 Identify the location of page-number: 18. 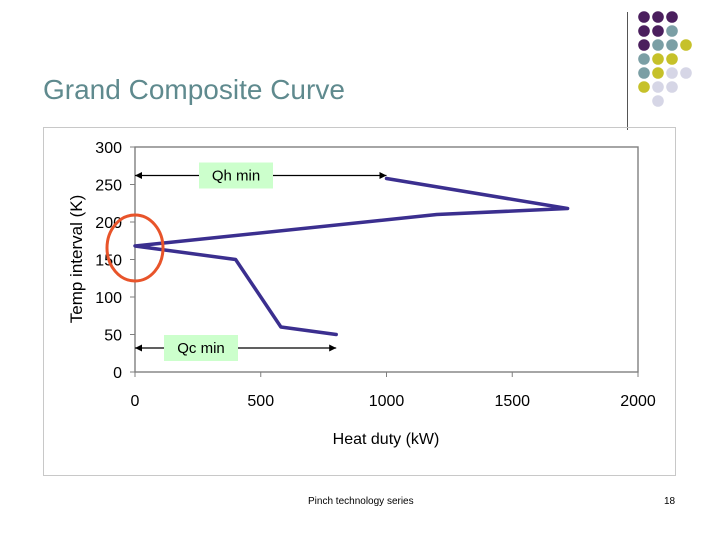
(670, 501).